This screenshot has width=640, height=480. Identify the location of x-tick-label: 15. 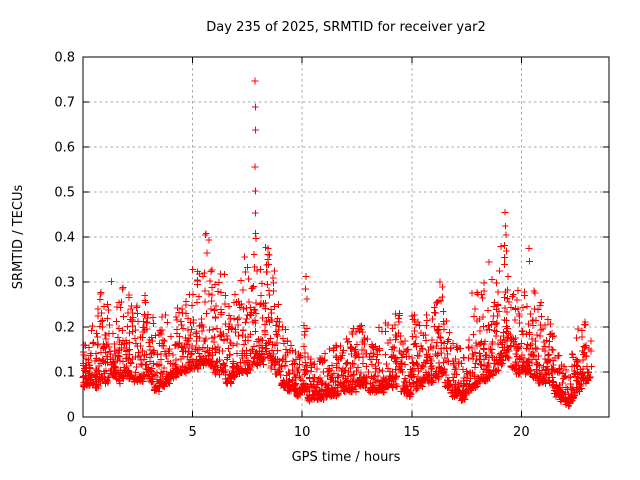
(411, 432).